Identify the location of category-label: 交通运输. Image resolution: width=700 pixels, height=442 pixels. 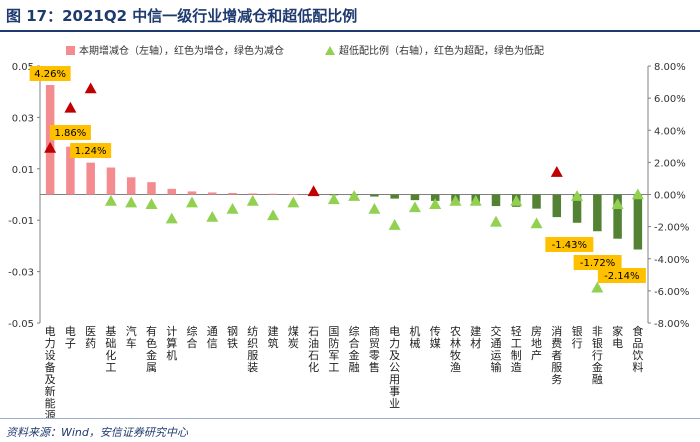
(496, 349).